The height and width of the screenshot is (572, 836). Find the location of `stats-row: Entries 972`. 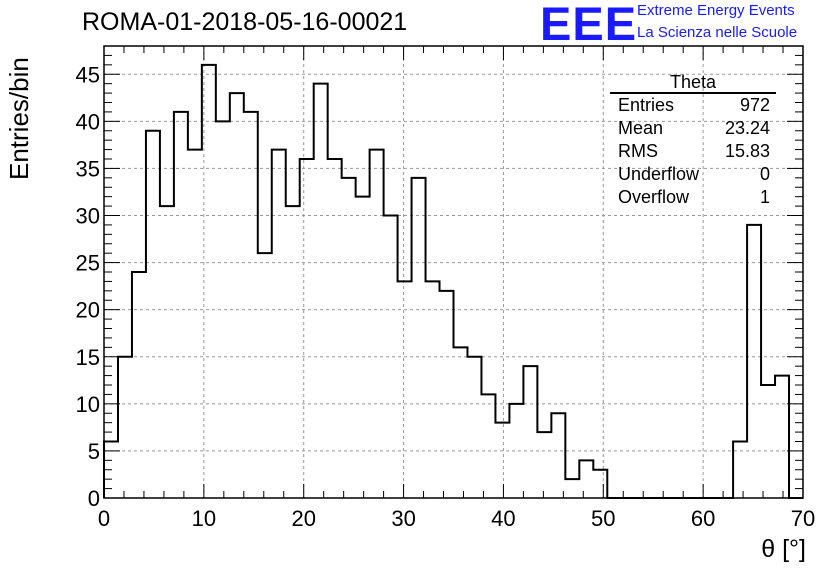

stats-row: Entries 972 is located at coordinates (693, 105).